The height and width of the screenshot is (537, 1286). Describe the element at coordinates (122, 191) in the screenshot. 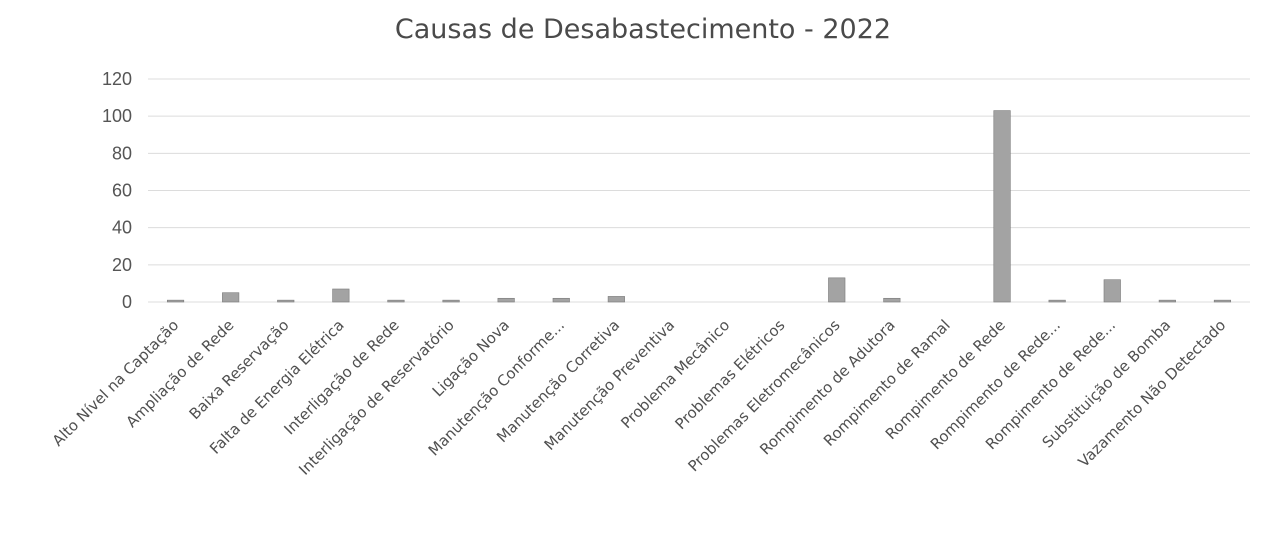

I see `y-tick-label: 60` at that location.